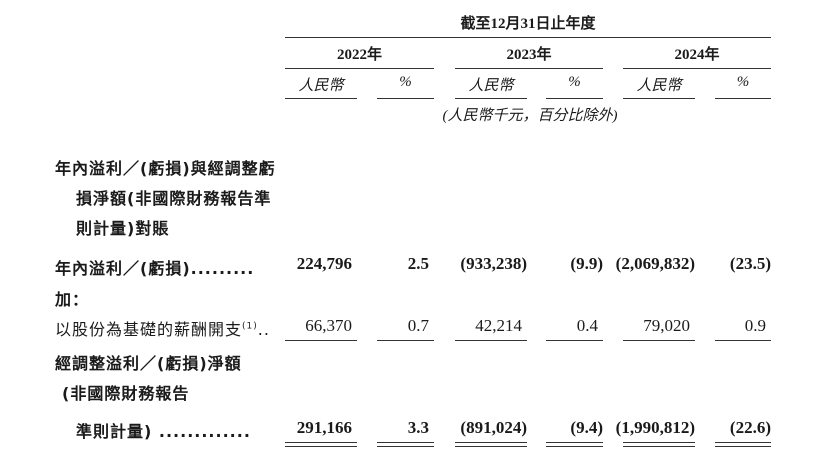 Image resolution: width=832 pixels, height=456 pixels. I want to click on adjusted-value: 3.3, so click(418, 427).